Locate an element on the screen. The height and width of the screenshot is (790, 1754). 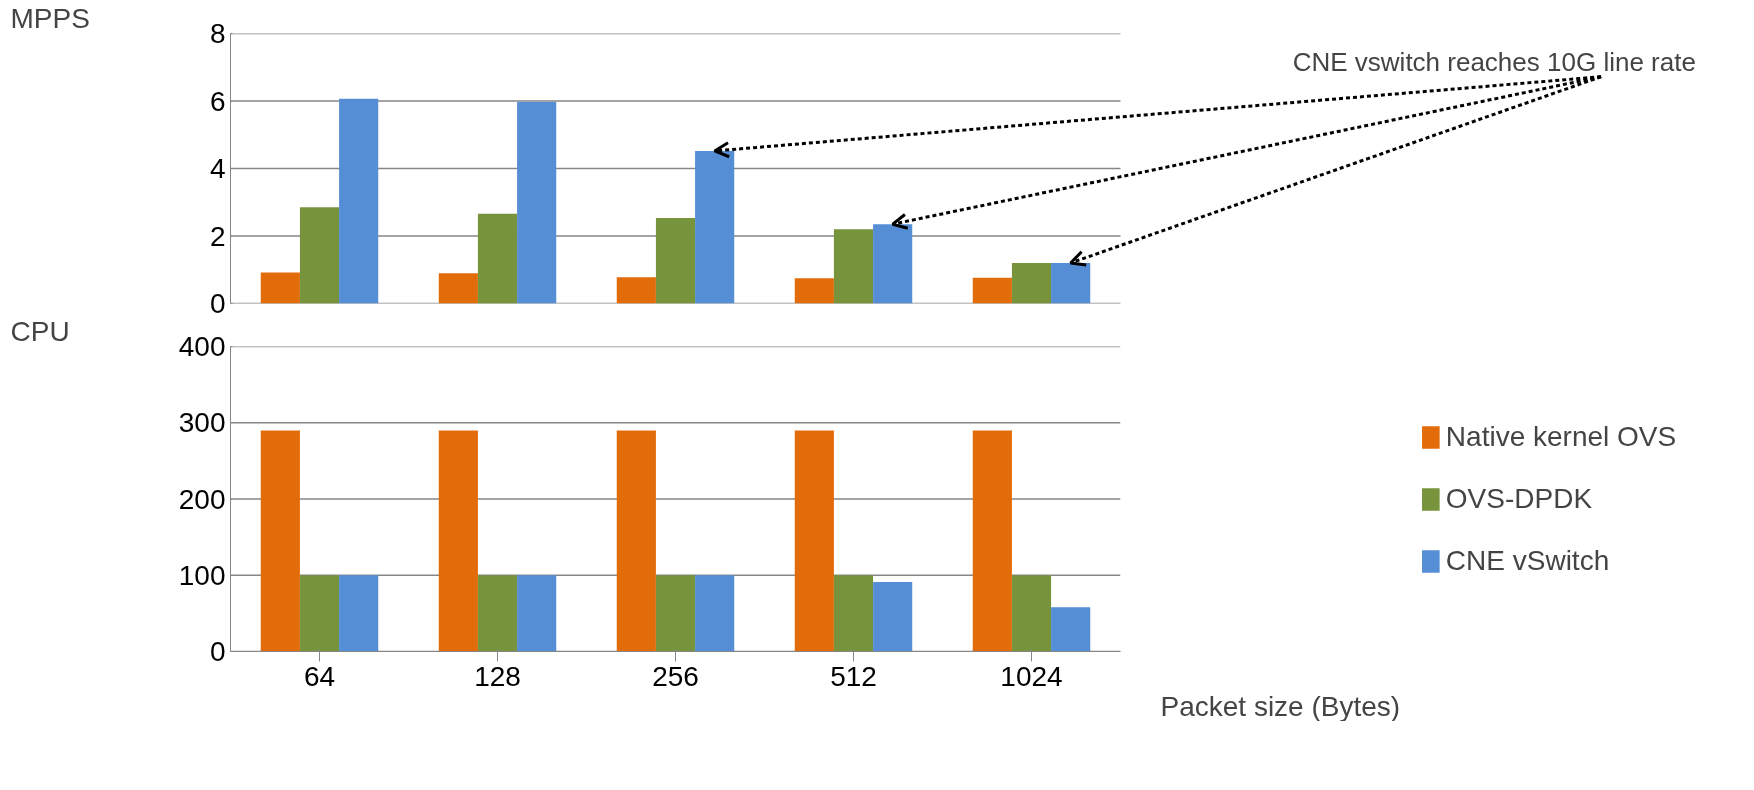
x-axis-title: Packet size (Bytes) is located at coordinates (1280, 706).